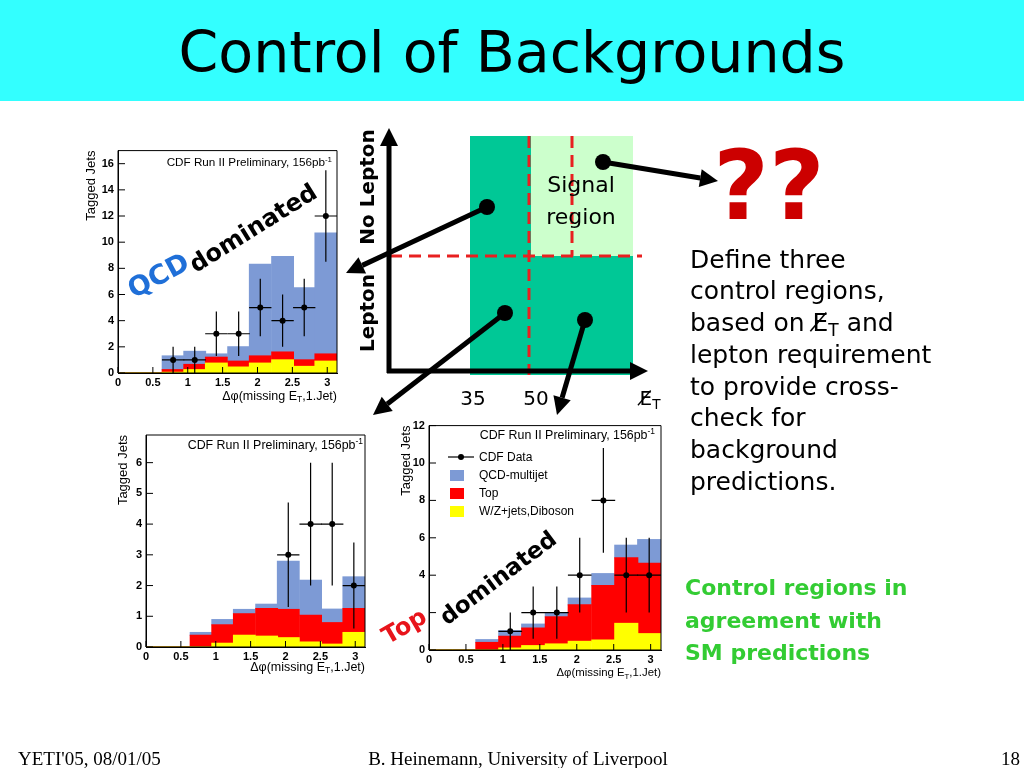 The image size is (1024, 768). Describe the element at coordinates (513, 475) in the screenshot. I see `legend-label: QCD-multijet` at that location.